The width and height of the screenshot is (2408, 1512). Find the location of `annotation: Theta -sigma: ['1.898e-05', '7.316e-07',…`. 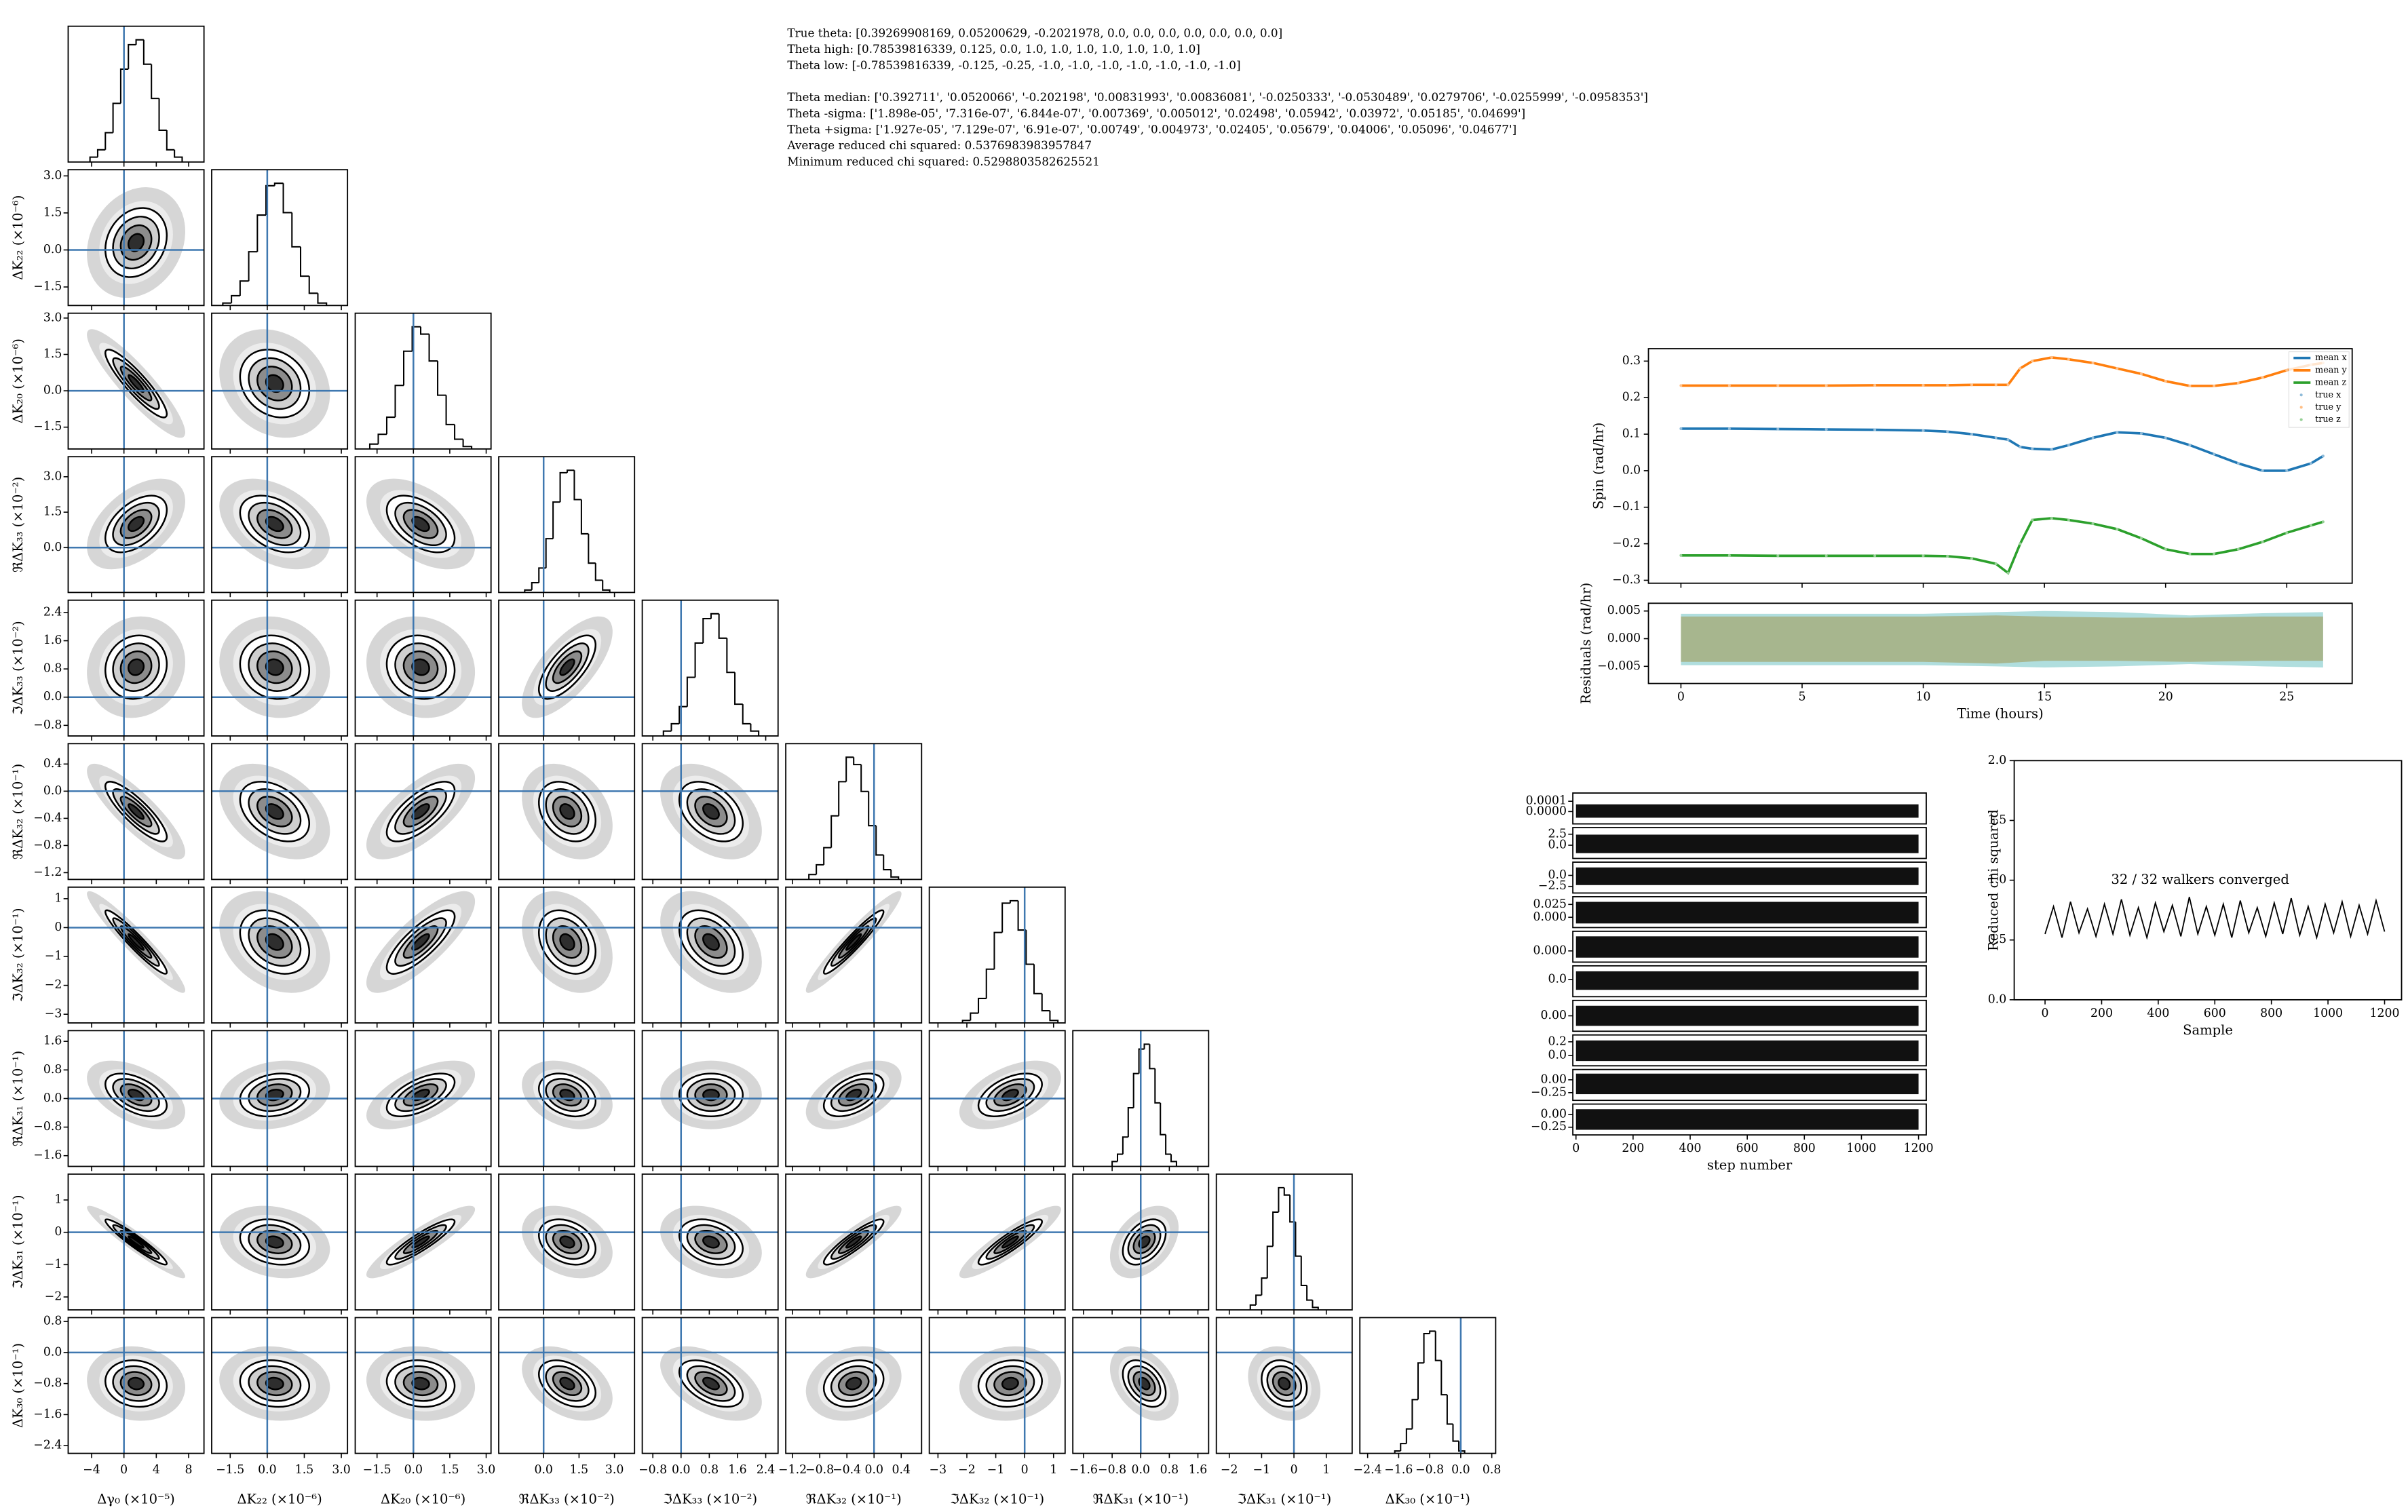

annotation: Theta -sigma: ['1.898e-05', '7.316e-07',… is located at coordinates (1156, 113).